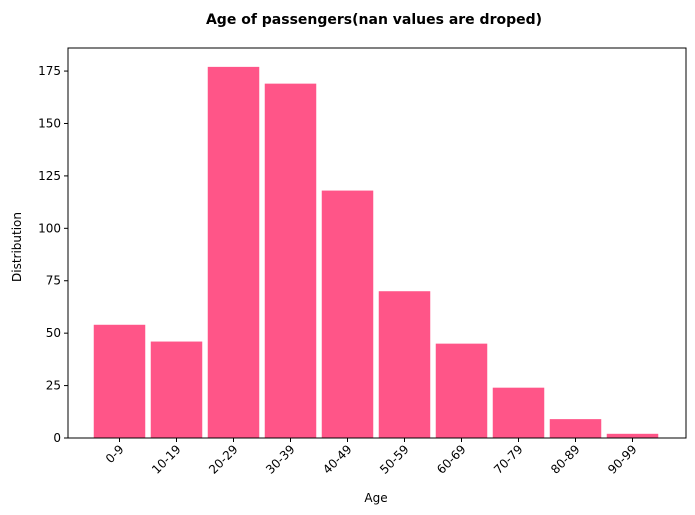 The image size is (695, 515). I want to click on x-tick-label: 50-59, so click(394, 459).